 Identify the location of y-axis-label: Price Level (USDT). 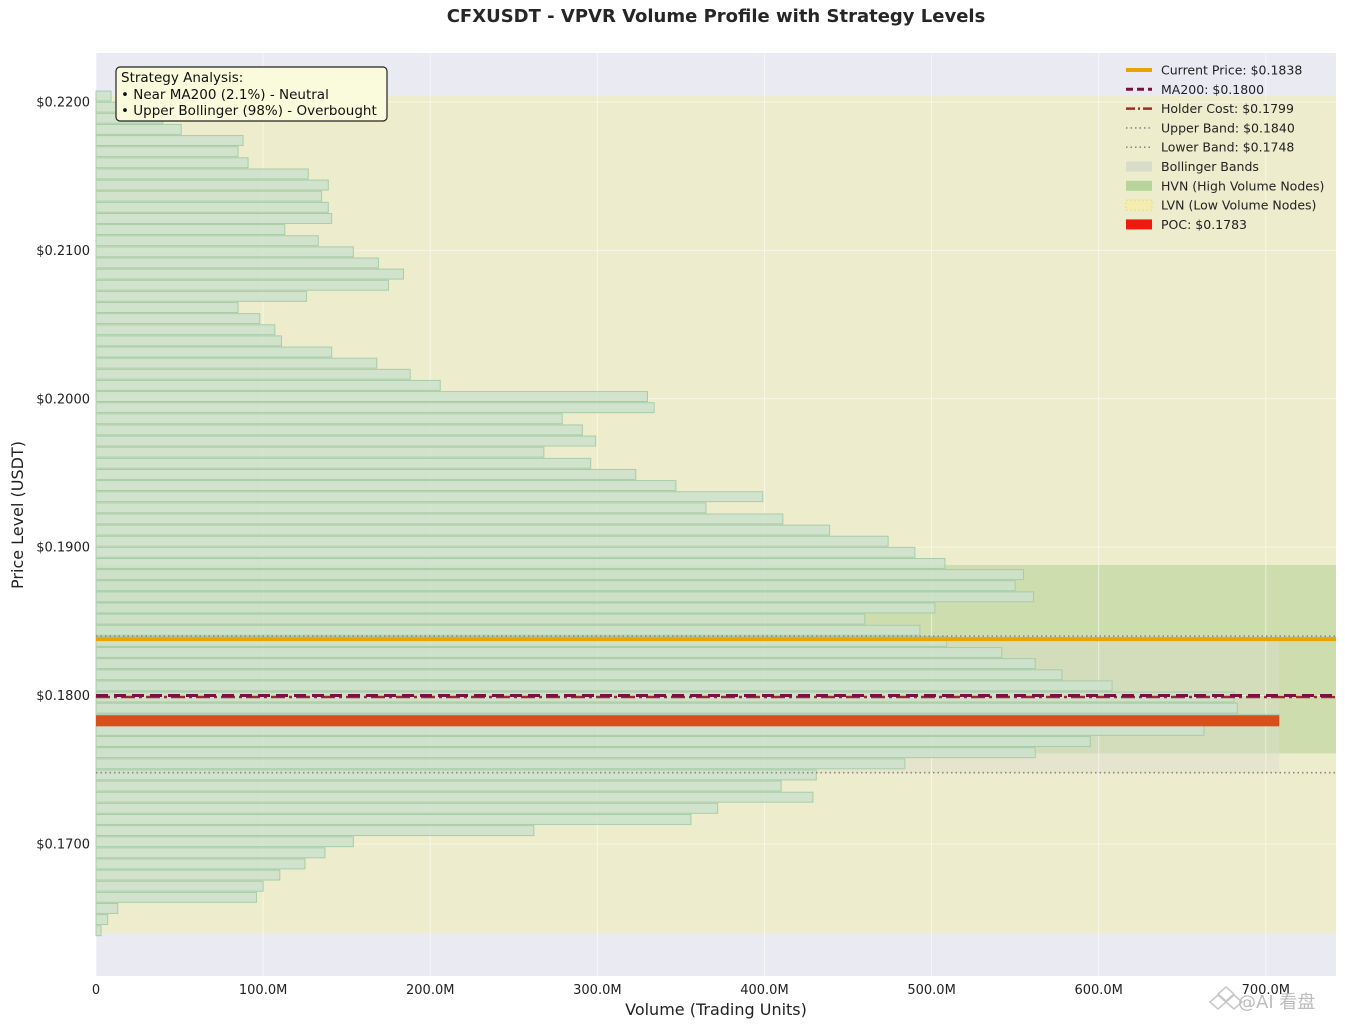
(17, 515).